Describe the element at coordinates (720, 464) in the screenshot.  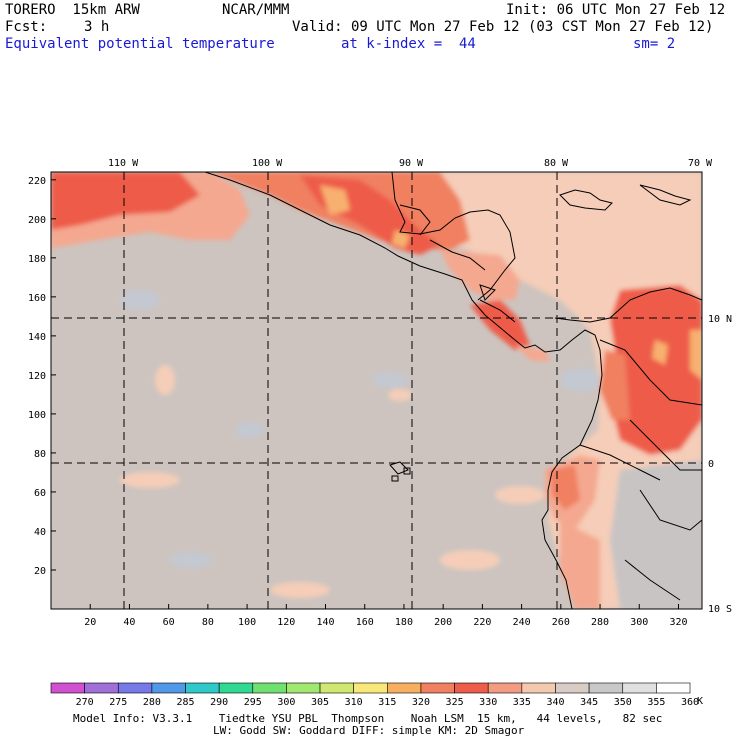
I see `latitude-labels: 10 N 0 10 S` at that location.